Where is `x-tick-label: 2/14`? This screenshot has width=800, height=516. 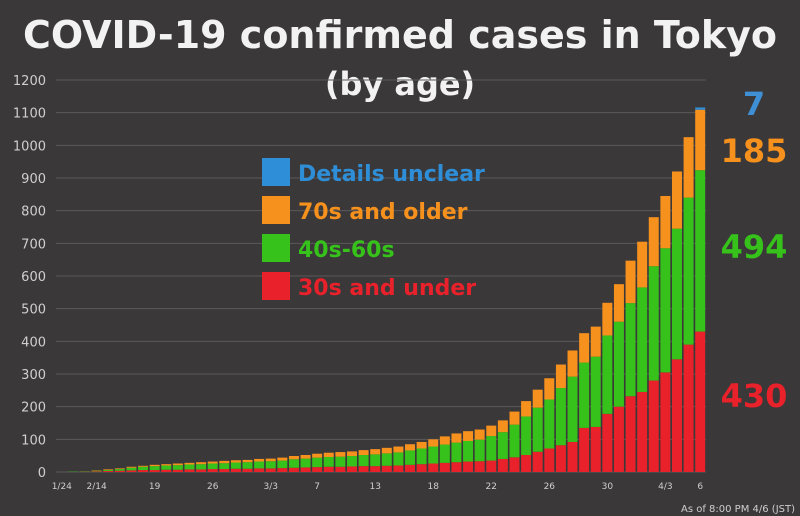 x-tick-label: 2/14 is located at coordinates (97, 487).